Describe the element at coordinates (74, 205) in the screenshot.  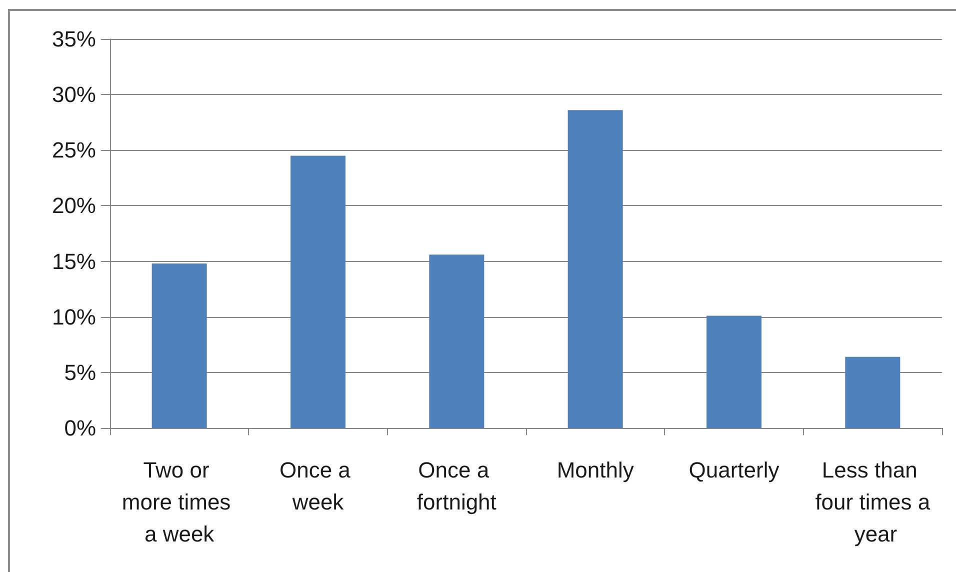
I see `y-tick-label: 20%` at that location.